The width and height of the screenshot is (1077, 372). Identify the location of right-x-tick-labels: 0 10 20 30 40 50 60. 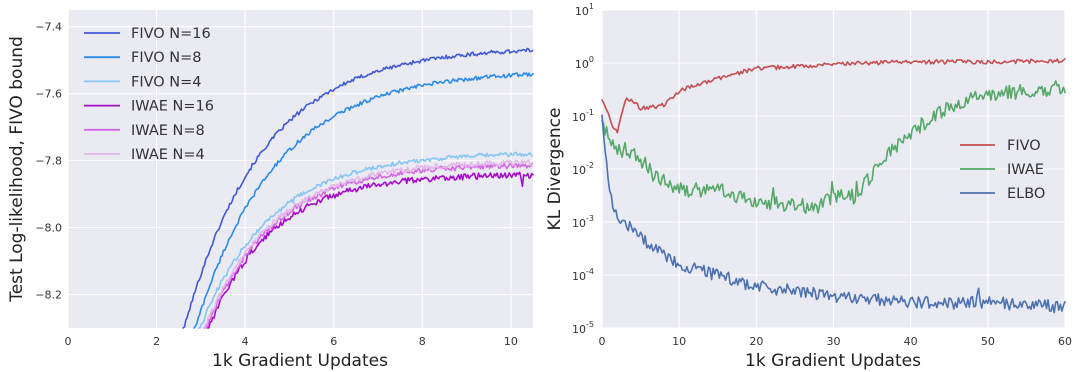
(836, 341).